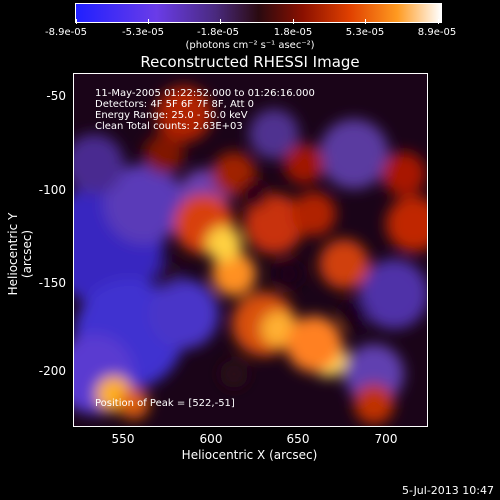 The width and height of the screenshot is (500, 500). Describe the element at coordinates (218, 32) in the screenshot. I see `colorbar-label: -1.8e-05` at that location.